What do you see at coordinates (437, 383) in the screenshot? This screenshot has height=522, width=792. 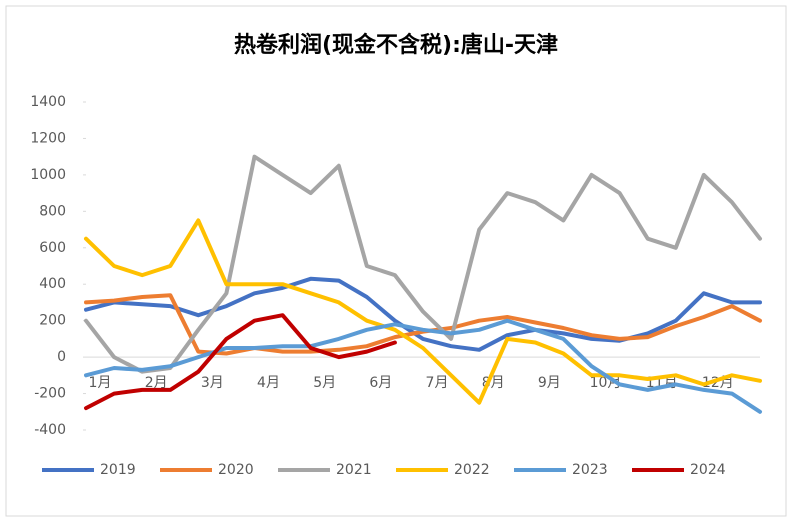 I see `x-tick-label: 7月` at bounding box center [437, 383].